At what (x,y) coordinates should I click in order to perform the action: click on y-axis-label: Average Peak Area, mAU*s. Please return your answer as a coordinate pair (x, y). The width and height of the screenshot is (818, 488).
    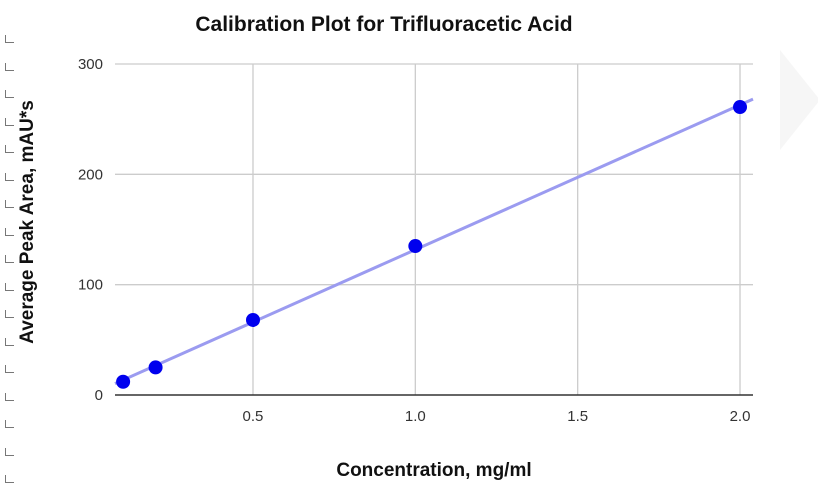
    Looking at the image, I should click on (27, 222).